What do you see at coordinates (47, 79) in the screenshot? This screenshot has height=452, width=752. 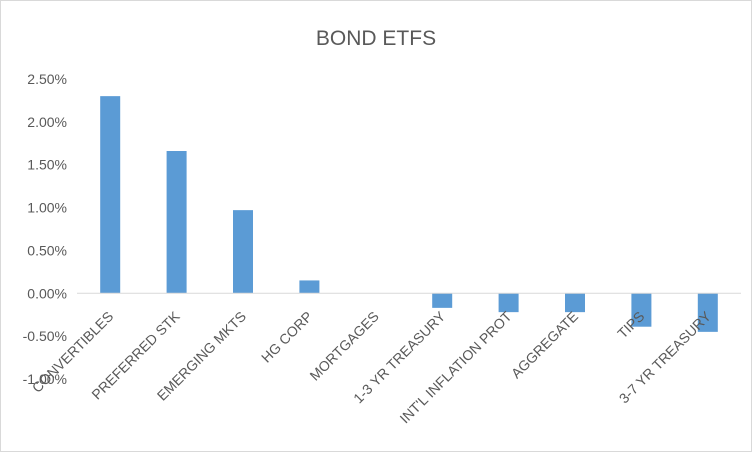 I see `y-tick-label: 2.50%` at bounding box center [47, 79].